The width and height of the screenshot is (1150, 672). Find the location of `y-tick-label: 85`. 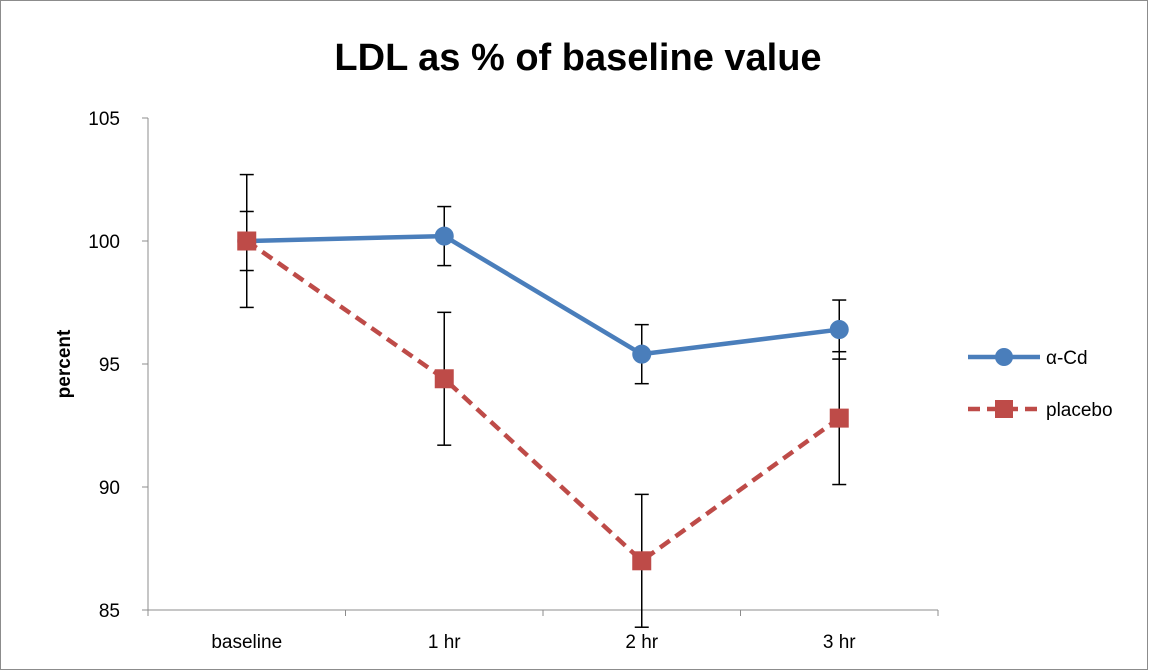

y-tick-label: 85 is located at coordinates (109, 611).